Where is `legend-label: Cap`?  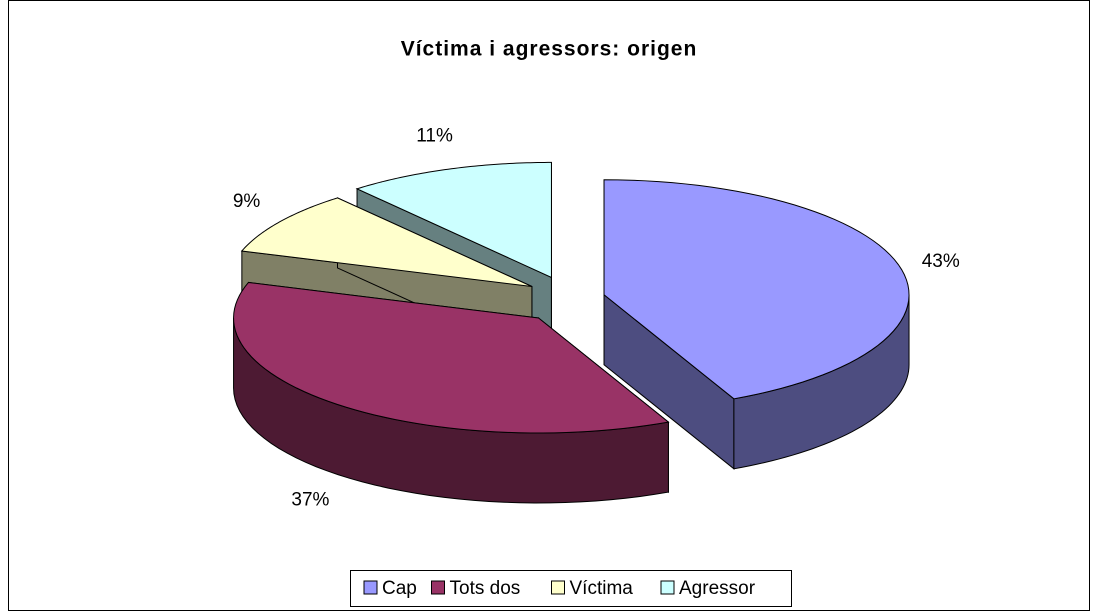 legend-label: Cap is located at coordinates (399, 588).